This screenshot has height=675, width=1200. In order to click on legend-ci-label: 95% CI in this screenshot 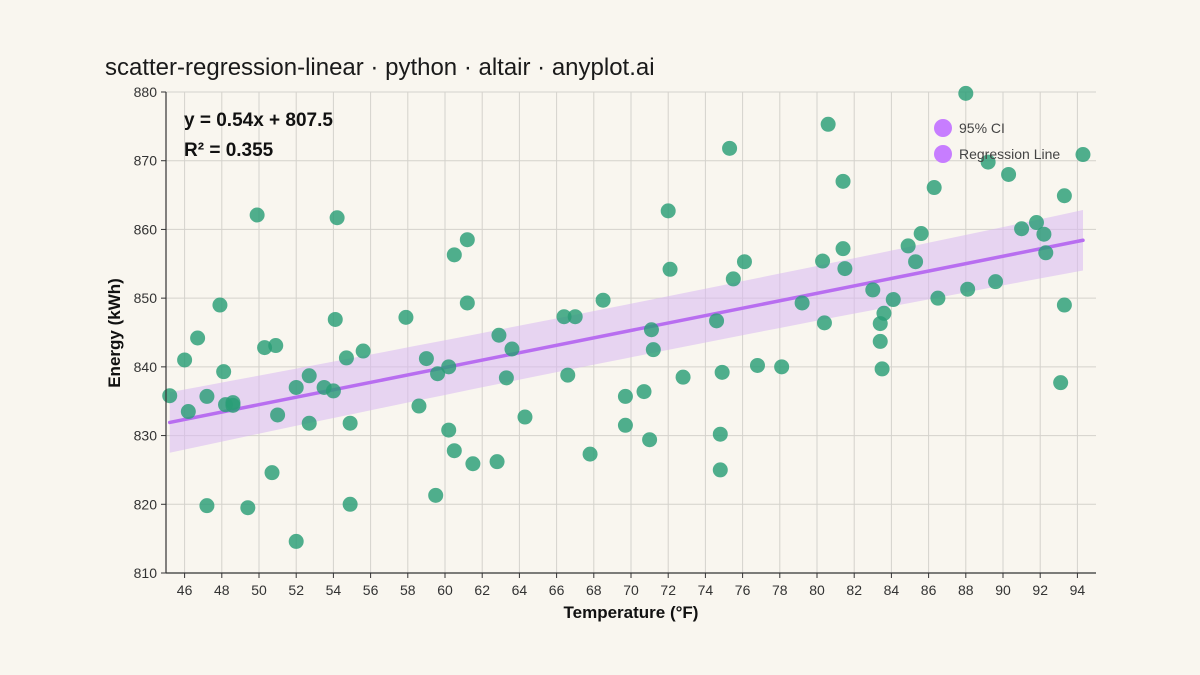, I will do `click(982, 128)`.